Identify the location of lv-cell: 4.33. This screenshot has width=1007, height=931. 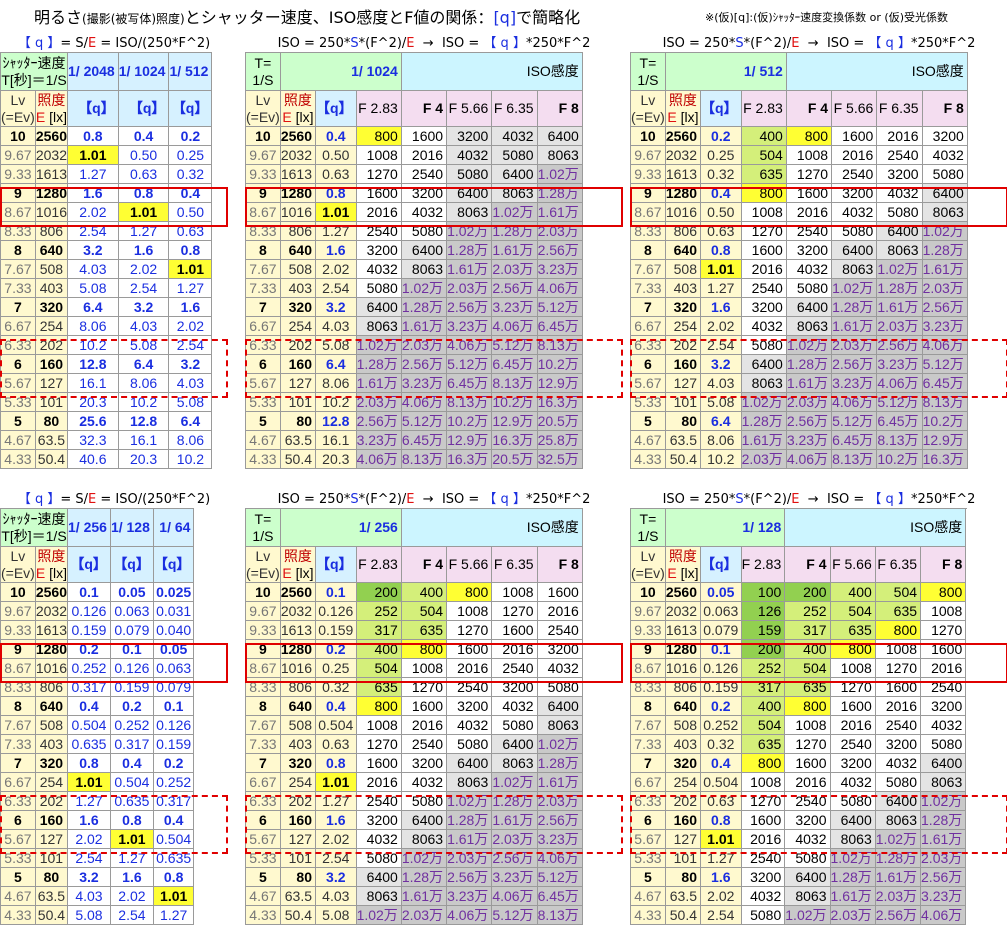
(648, 915).